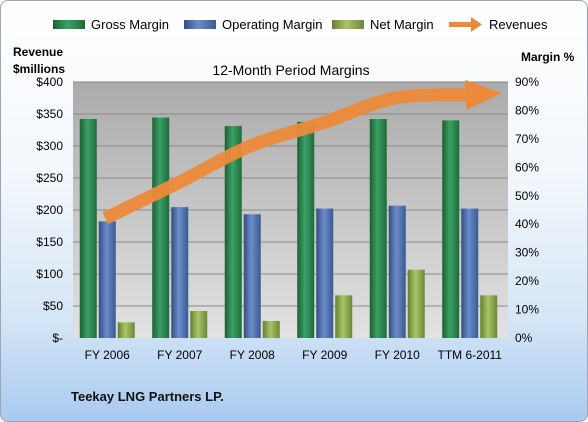  What do you see at coordinates (527, 139) in the screenshot?
I see `right-tick-label: 70%` at bounding box center [527, 139].